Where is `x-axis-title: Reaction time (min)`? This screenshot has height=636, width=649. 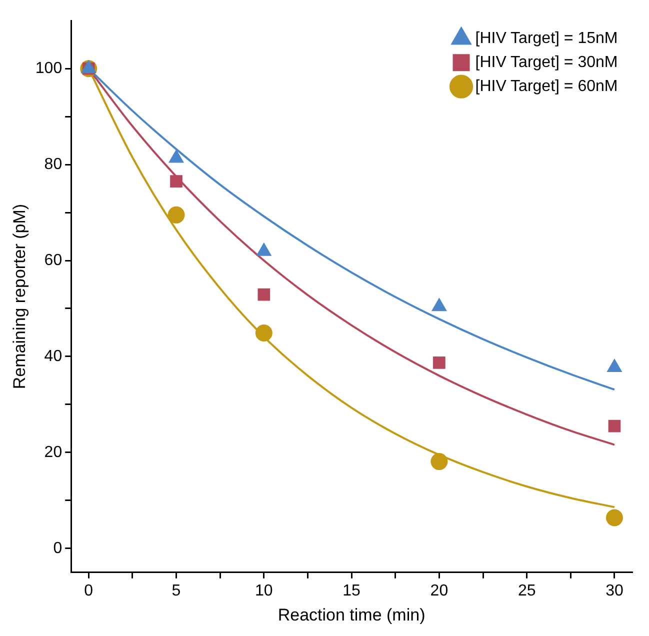 x-axis-title: Reaction time (min) is located at coordinates (352, 614).